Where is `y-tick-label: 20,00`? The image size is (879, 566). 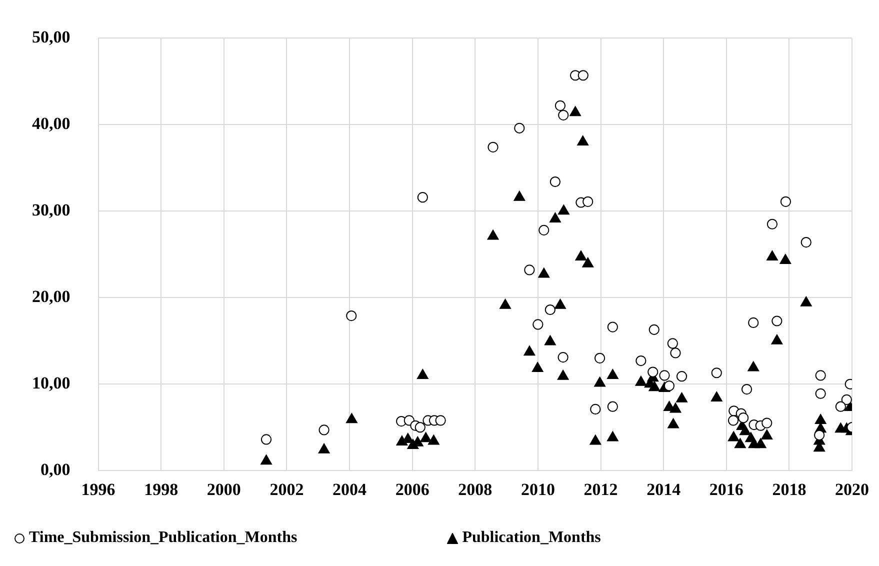
y-tick-label: 20,00 is located at coordinates (51, 296).